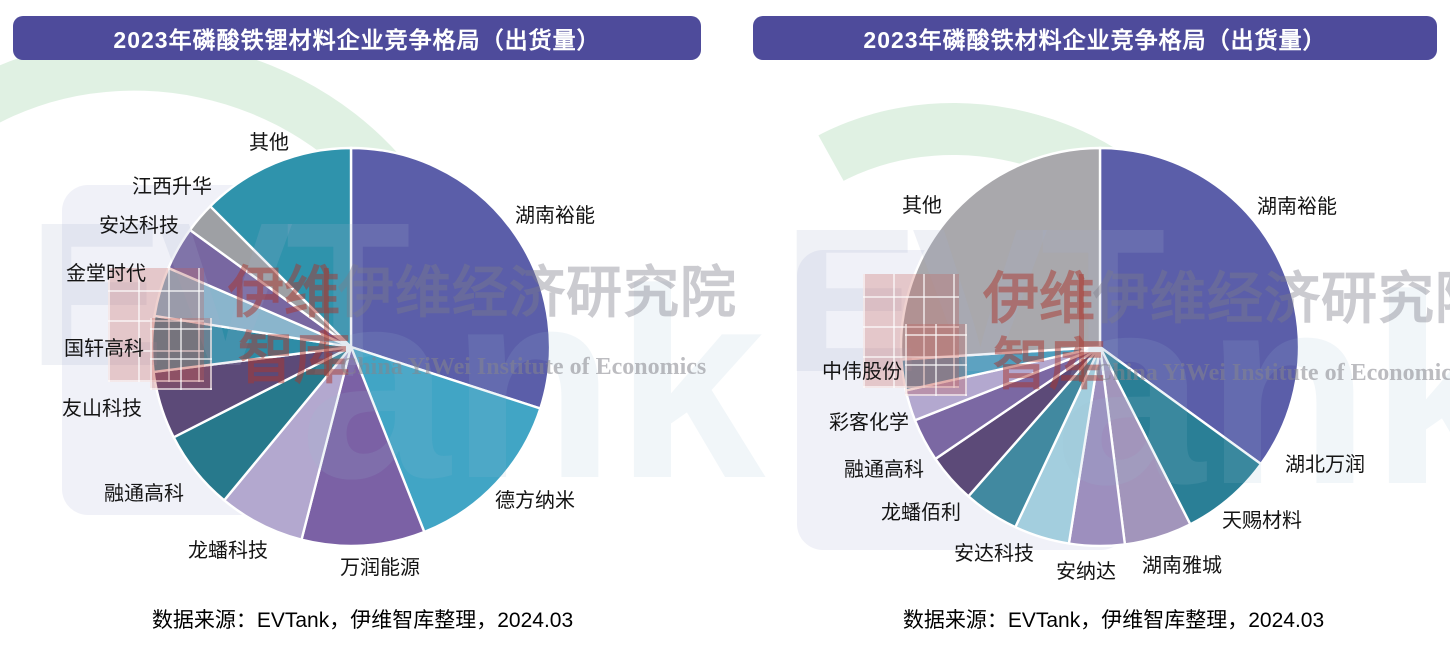 The height and width of the screenshot is (654, 1450). Describe the element at coordinates (535, 501) in the screenshot. I see `pie-slice-label: 德方纳米` at that location.